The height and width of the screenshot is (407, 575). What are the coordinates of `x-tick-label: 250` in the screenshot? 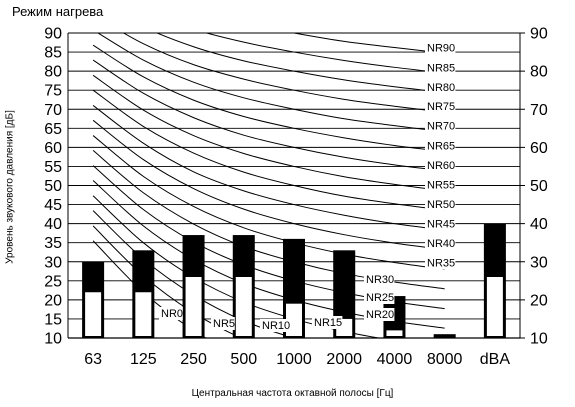 It's located at (193, 359).